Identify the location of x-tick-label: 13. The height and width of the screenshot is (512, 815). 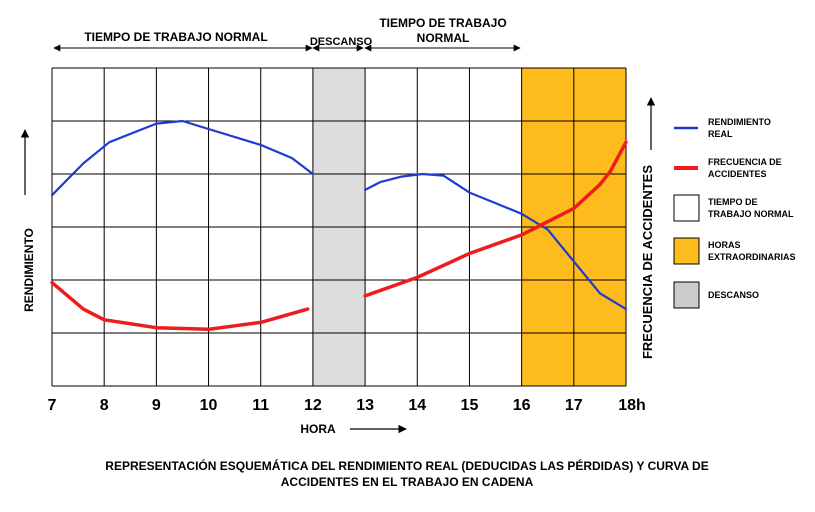
(365, 405).